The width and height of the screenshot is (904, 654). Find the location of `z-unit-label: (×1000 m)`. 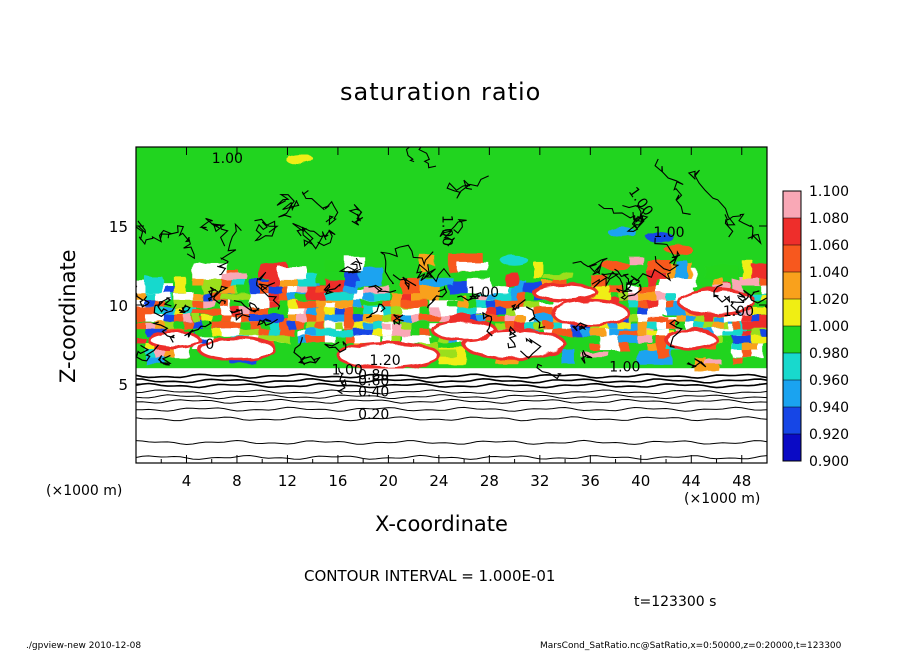

z-unit-label: (×1000 m) is located at coordinates (84, 491).